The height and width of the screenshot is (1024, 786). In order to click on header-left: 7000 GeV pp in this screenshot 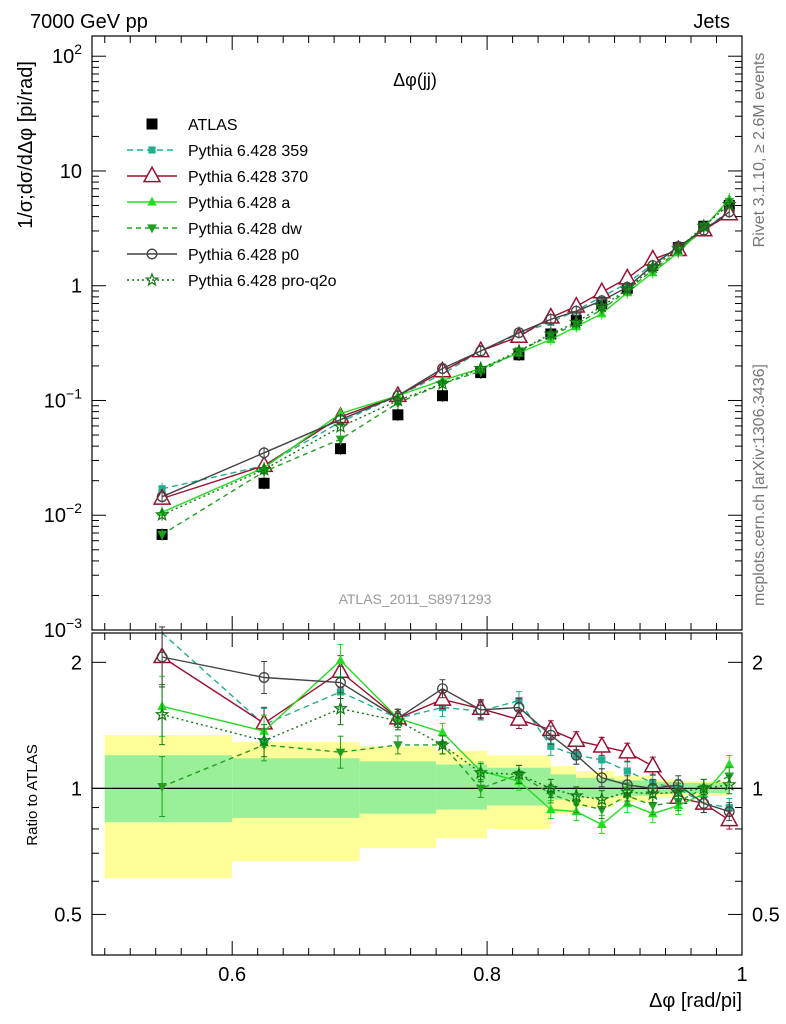, I will do `click(89, 22)`.